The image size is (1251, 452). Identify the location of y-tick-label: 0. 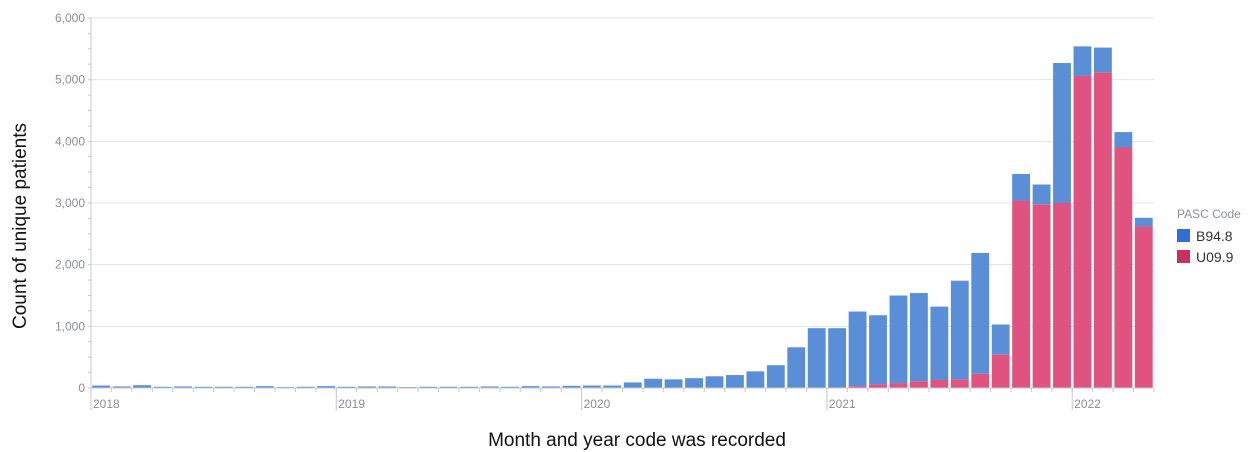
(81, 388).